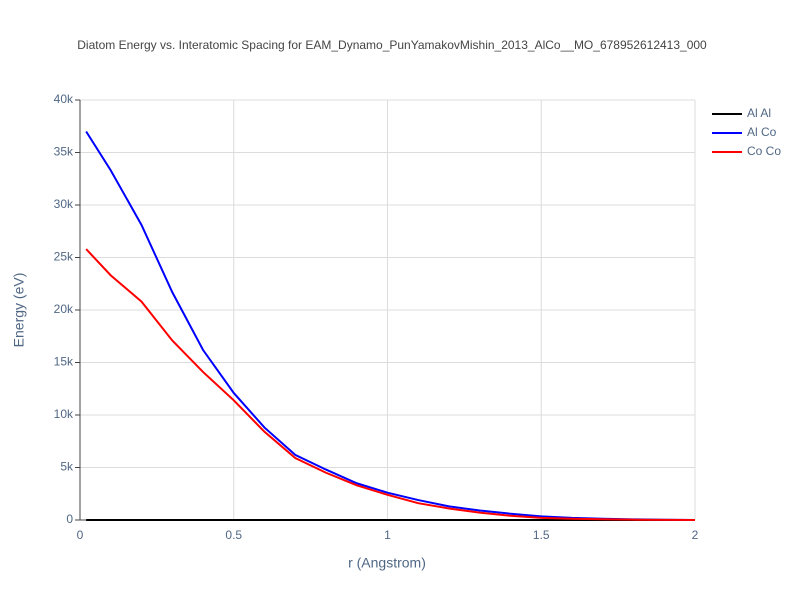 Image resolution: width=800 pixels, height=600 pixels. Describe the element at coordinates (387, 535) in the screenshot. I see `x-tick-label: 1` at that location.